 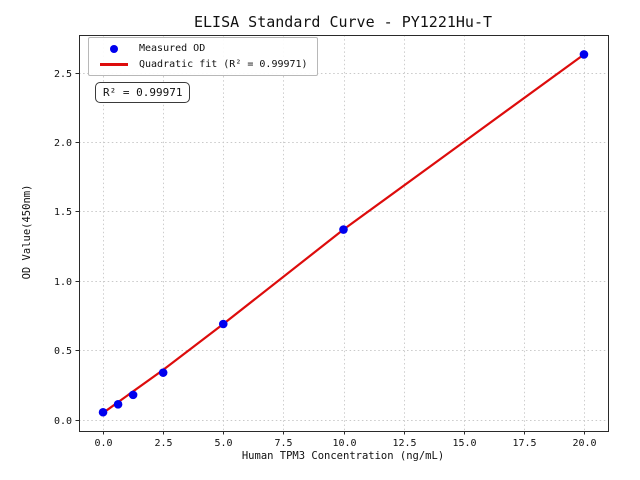 What do you see at coordinates (524, 443) in the screenshot?
I see `x-tick-label: 17.5` at bounding box center [524, 443].